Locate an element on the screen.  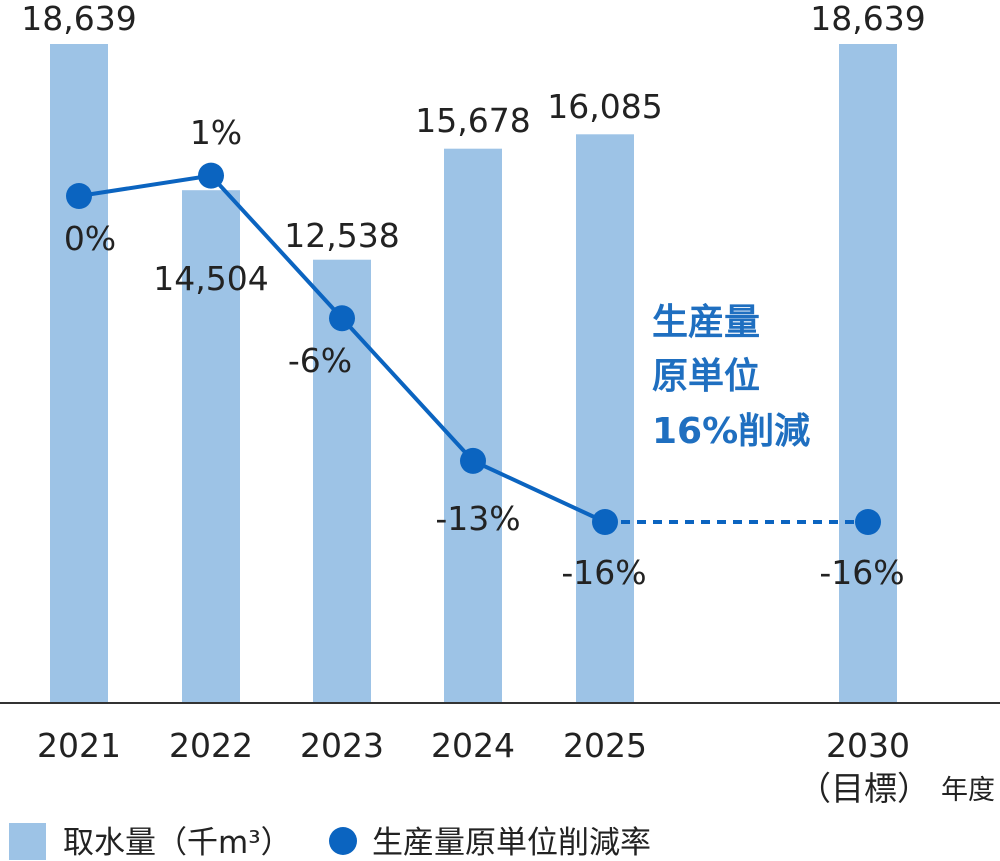
x-tick-label: 2030 is located at coordinates (868, 745).